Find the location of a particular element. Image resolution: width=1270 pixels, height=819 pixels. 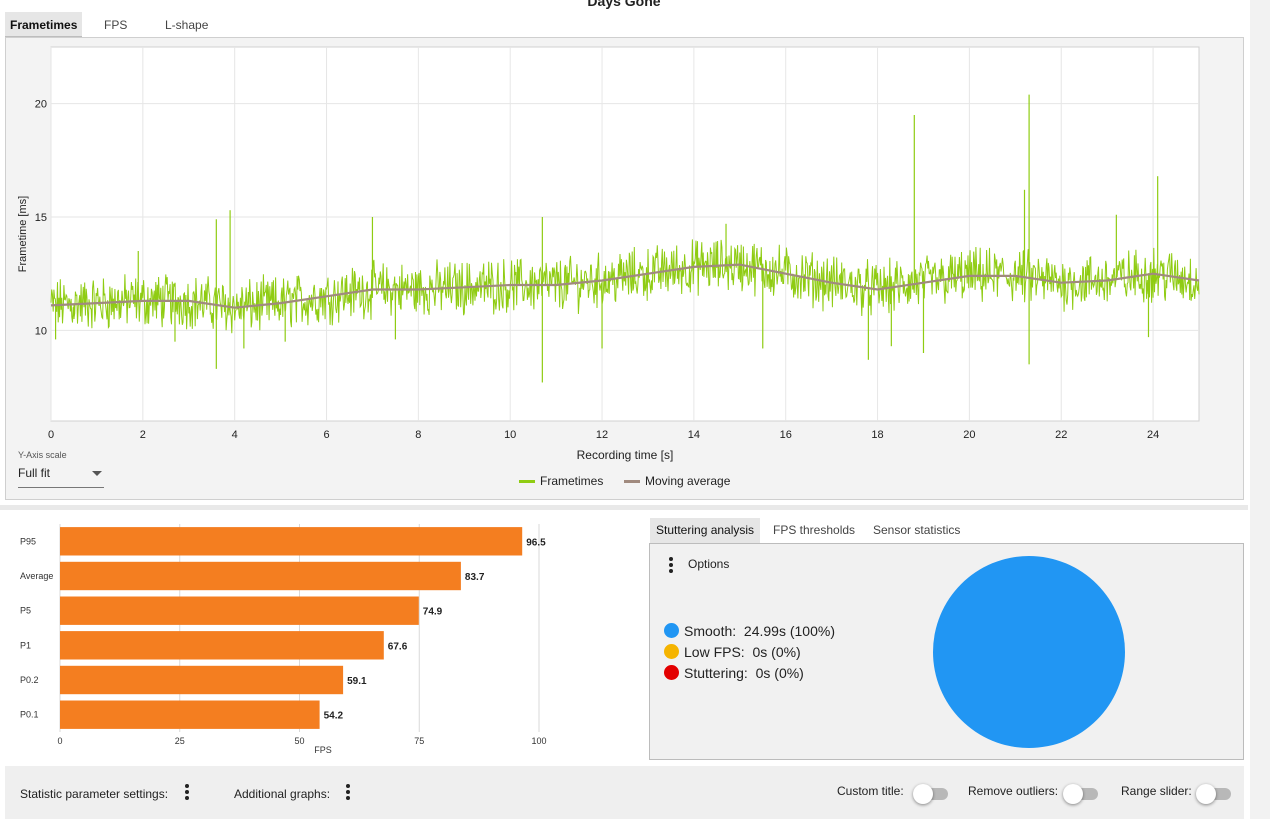

bar-value-label: 59.1 is located at coordinates (357, 681).